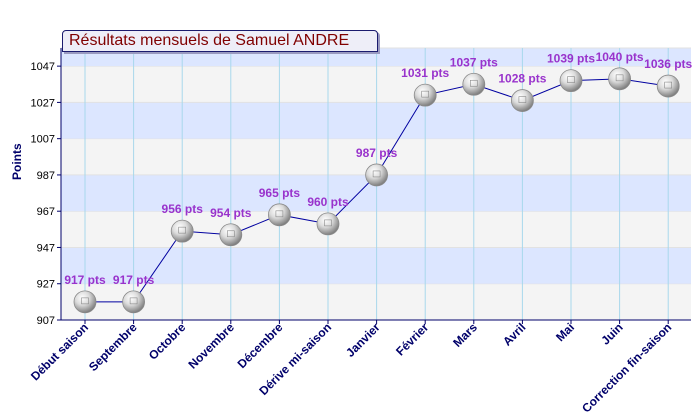 The height and width of the screenshot is (420, 700). I want to click on data-label: 987 pts, so click(377, 153).